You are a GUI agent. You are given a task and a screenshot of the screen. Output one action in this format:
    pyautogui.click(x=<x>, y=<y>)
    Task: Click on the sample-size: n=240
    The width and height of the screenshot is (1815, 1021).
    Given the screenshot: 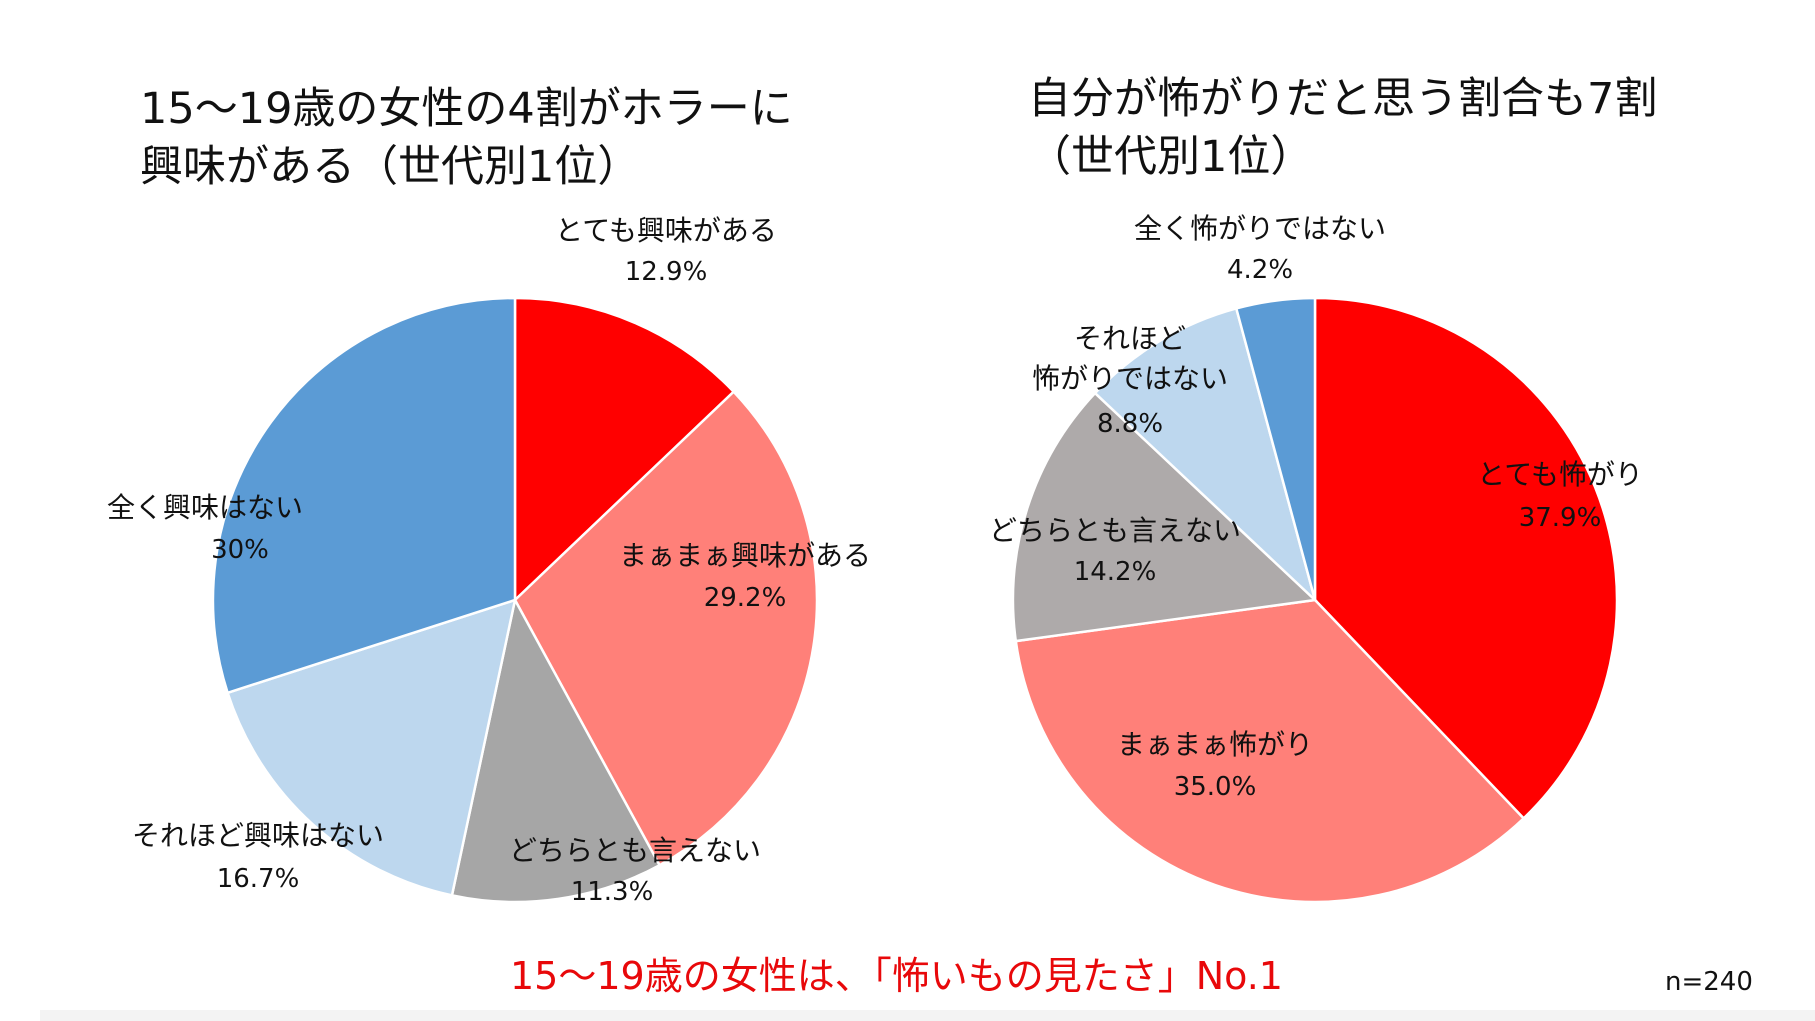 What is the action you would take?
    pyautogui.click(x=1709, y=982)
    